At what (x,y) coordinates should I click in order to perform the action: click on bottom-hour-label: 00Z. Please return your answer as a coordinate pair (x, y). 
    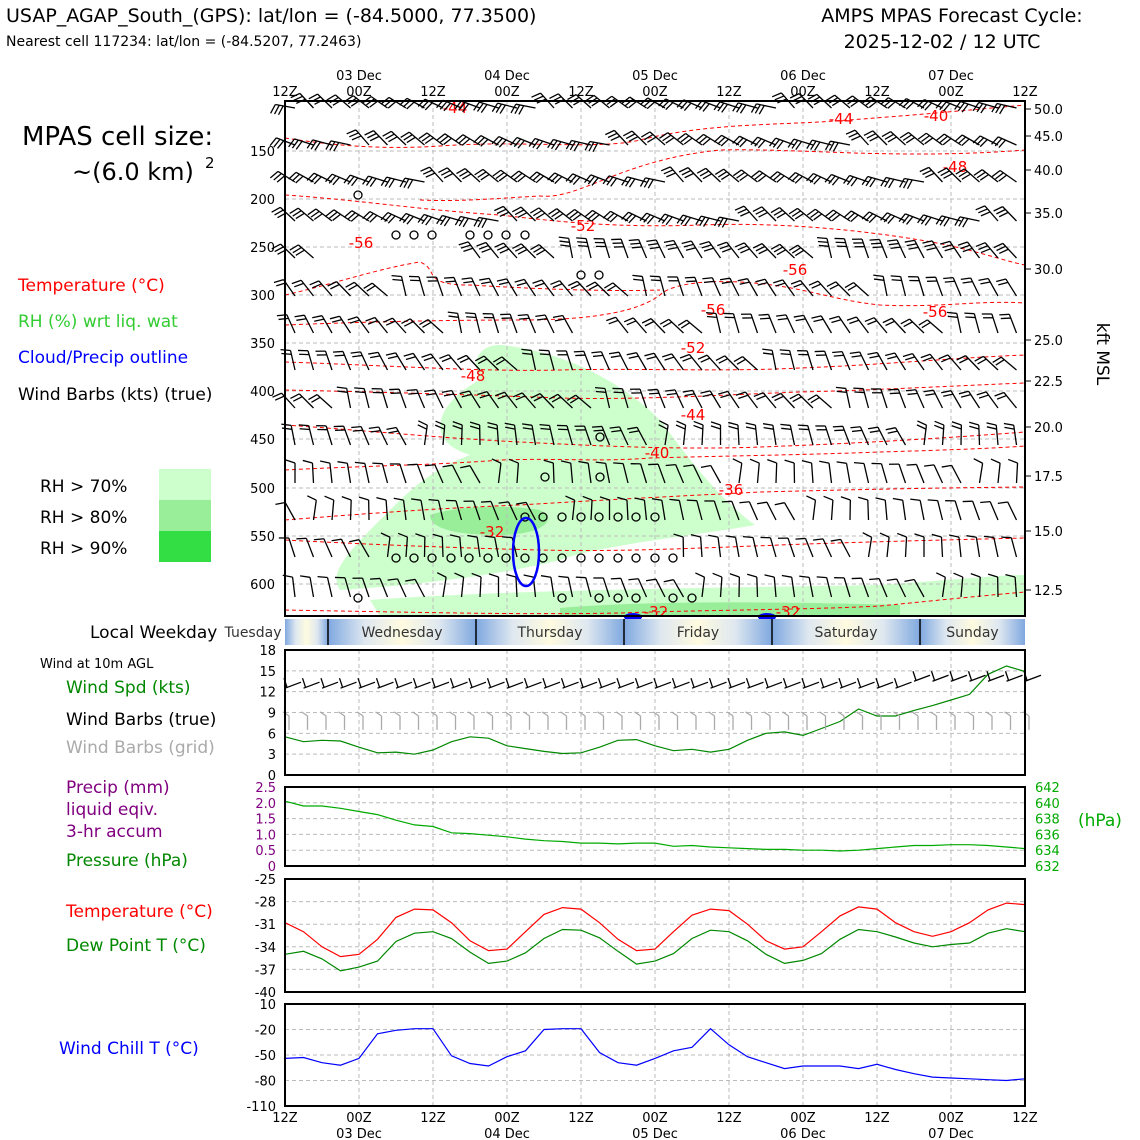
    Looking at the image, I should click on (655, 1118).